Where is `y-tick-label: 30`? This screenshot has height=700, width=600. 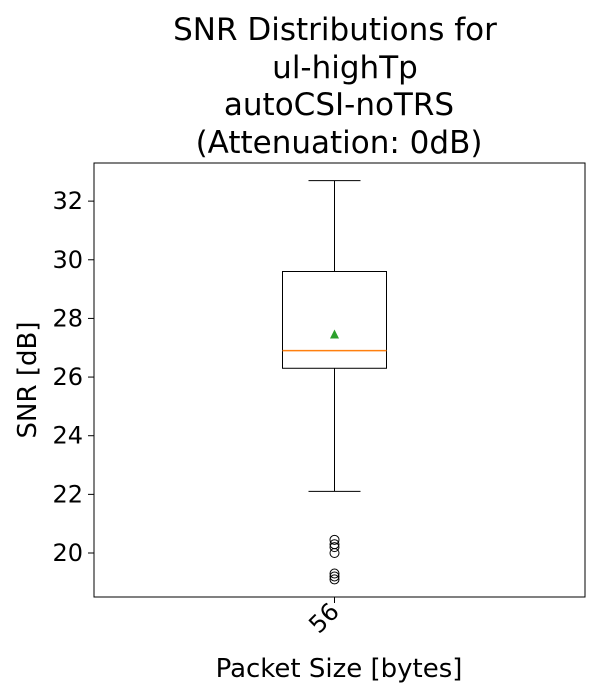 y-tick-label: 30 is located at coordinates (67, 260).